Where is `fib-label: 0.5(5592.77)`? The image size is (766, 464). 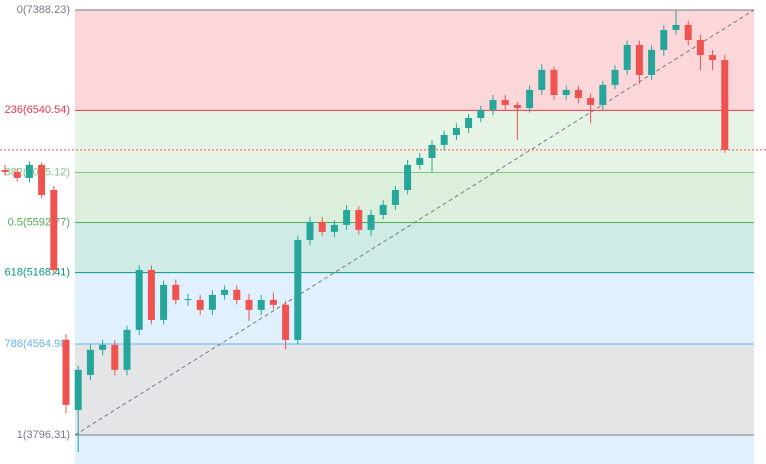 fib-label: 0.5(5592.77) is located at coordinates (39, 222).